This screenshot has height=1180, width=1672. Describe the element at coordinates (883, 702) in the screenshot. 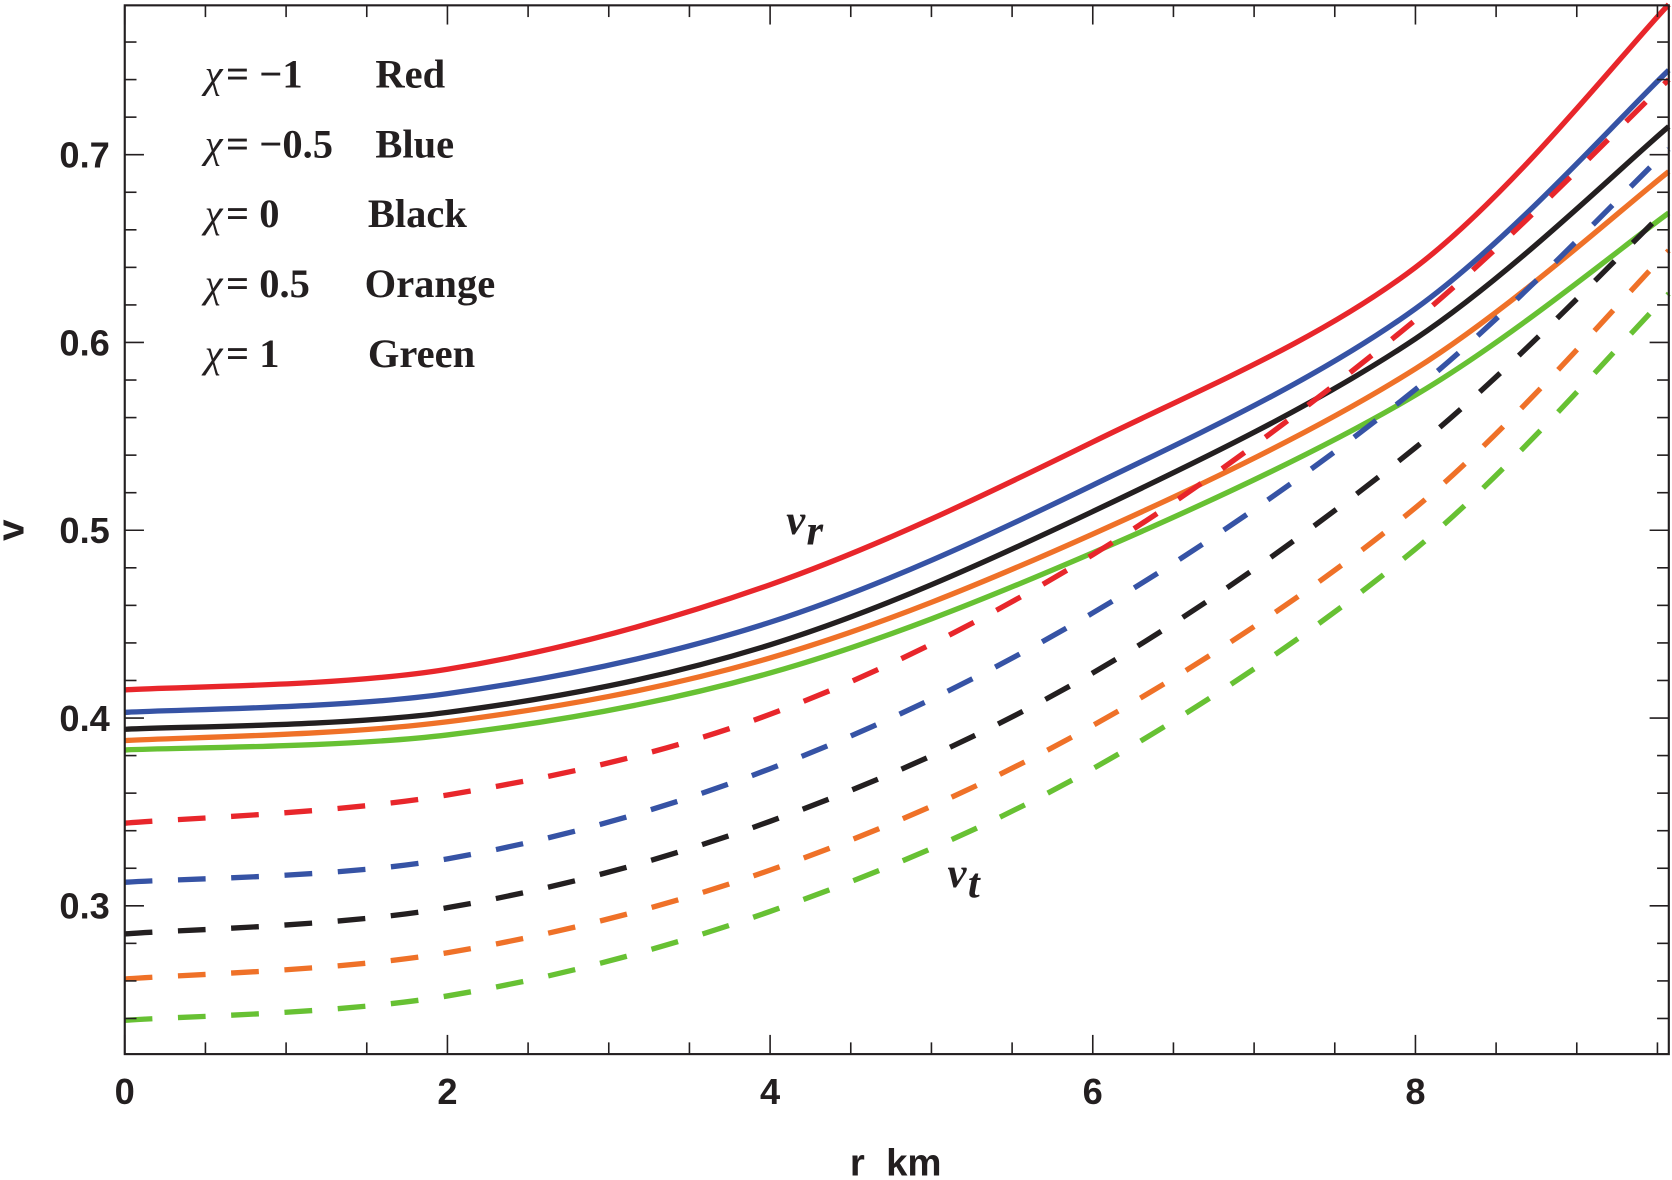

I see `annotations: v rv t` at that location.